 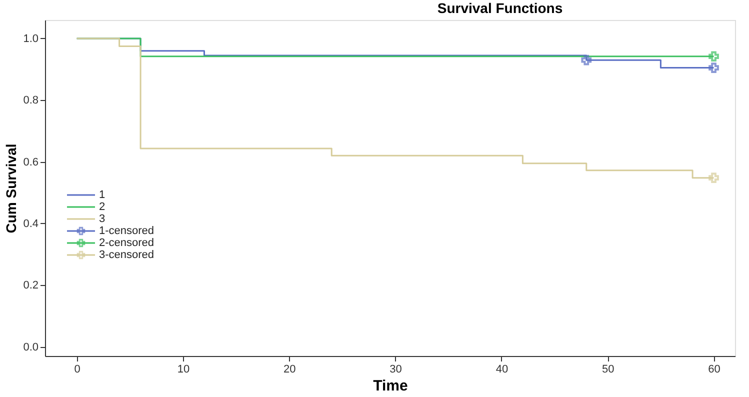 I want to click on legend-label: 1-censored, so click(x=126, y=231).